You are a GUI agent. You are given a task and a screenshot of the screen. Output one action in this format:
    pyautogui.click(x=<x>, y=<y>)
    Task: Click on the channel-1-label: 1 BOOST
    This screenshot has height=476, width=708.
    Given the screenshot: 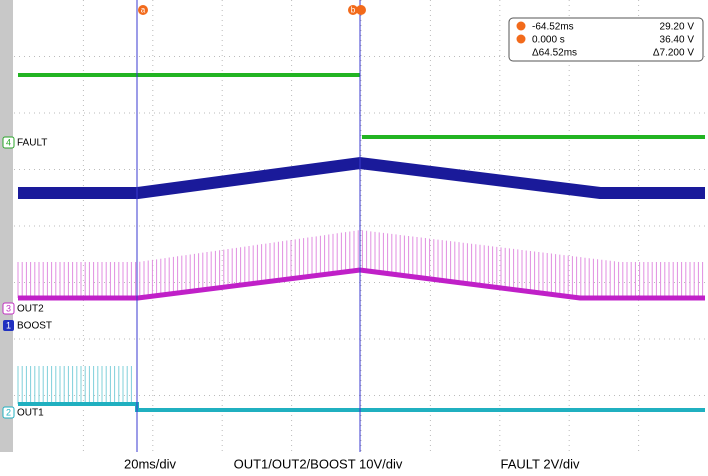 What is the action you would take?
    pyautogui.click(x=27, y=326)
    